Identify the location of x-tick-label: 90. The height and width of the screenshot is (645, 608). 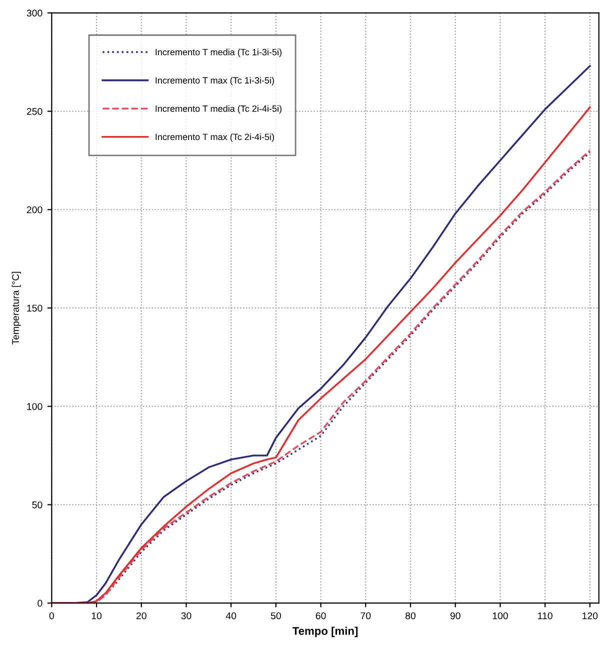
(455, 616).